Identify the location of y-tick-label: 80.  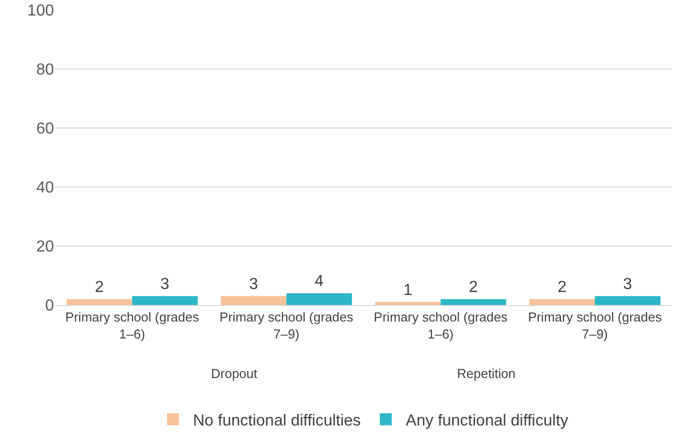
(45, 70).